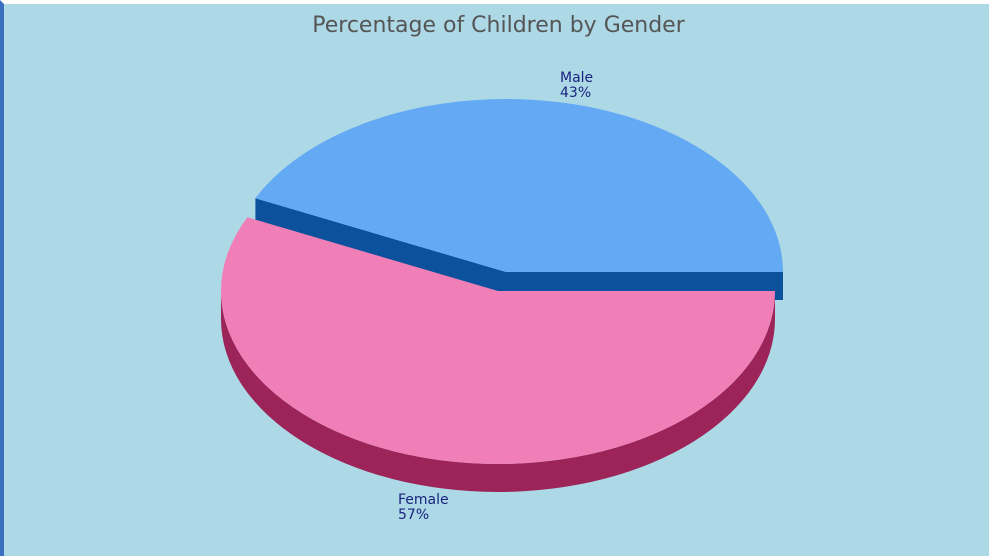 This screenshot has width=989, height=556. What do you see at coordinates (576, 78) in the screenshot?
I see `slice-label-male-name: Male` at bounding box center [576, 78].